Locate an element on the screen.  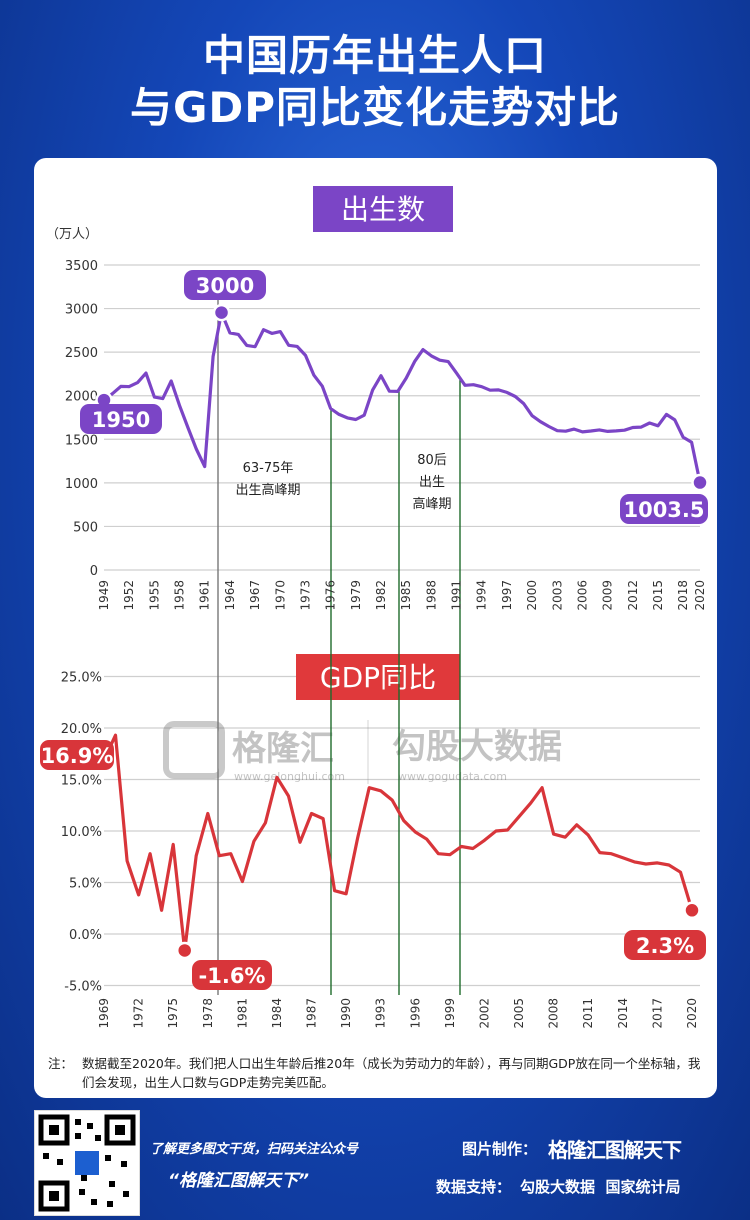
gdp-end-badge is located at coordinates (665, 945).